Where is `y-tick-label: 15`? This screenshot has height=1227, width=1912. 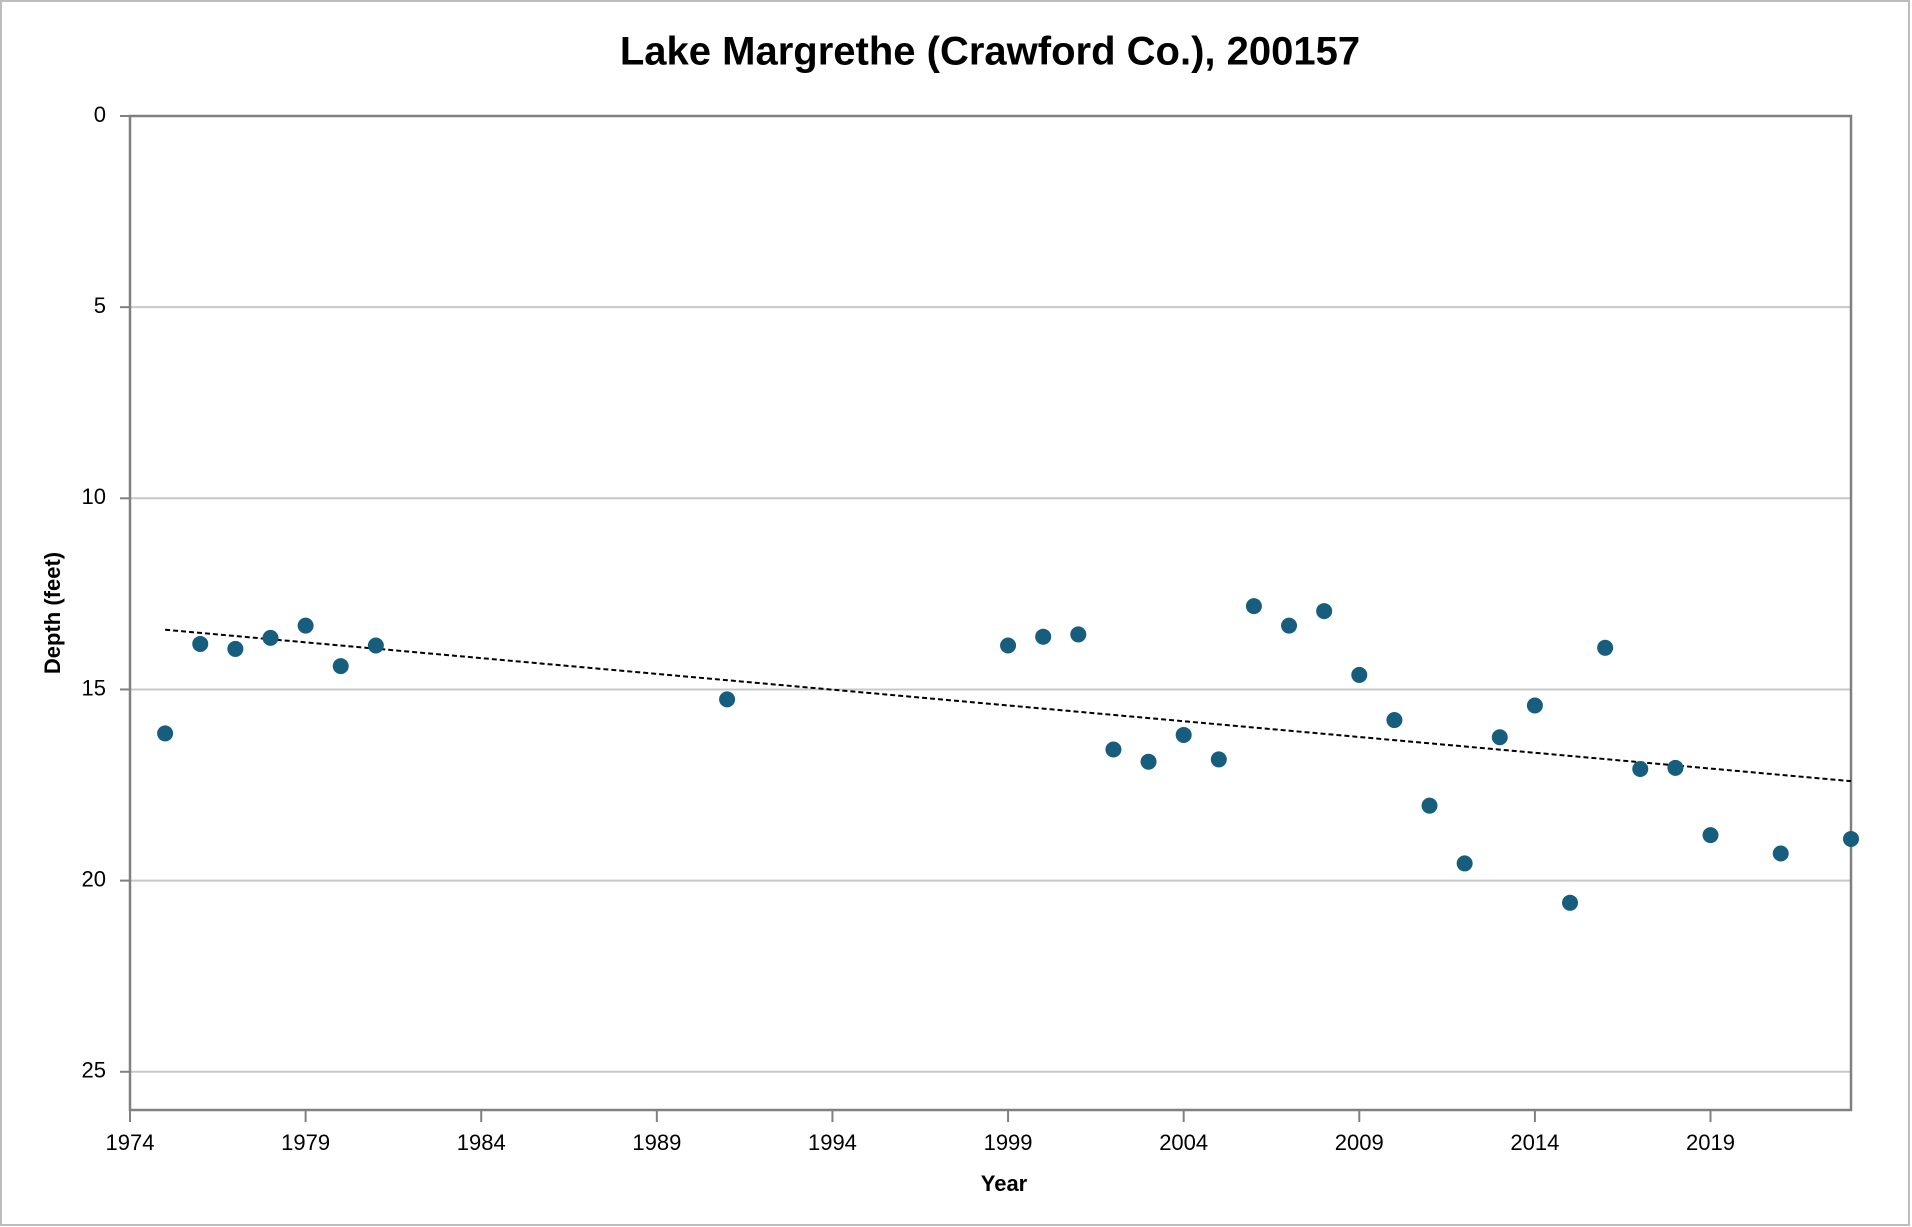
y-tick-label: 15 is located at coordinates (94, 687).